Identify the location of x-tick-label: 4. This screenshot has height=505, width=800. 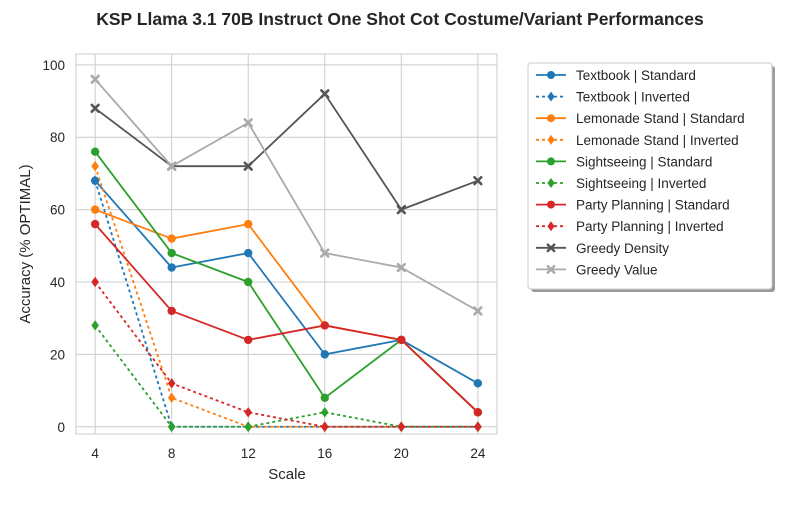
(95, 453).